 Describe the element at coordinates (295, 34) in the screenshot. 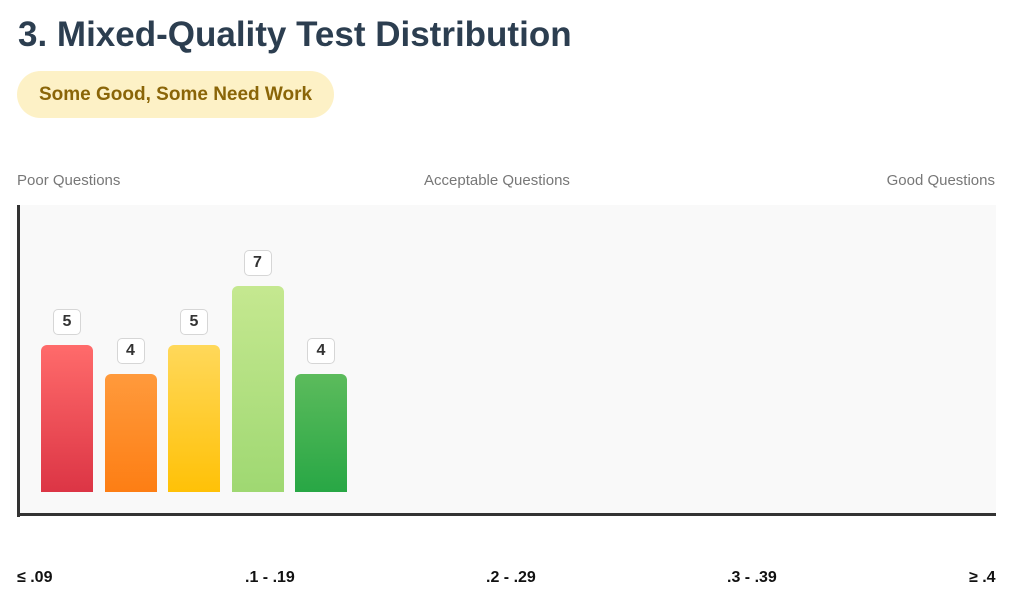

I see `page-title: 3. Mixed-Quality Test Distribution` at that location.